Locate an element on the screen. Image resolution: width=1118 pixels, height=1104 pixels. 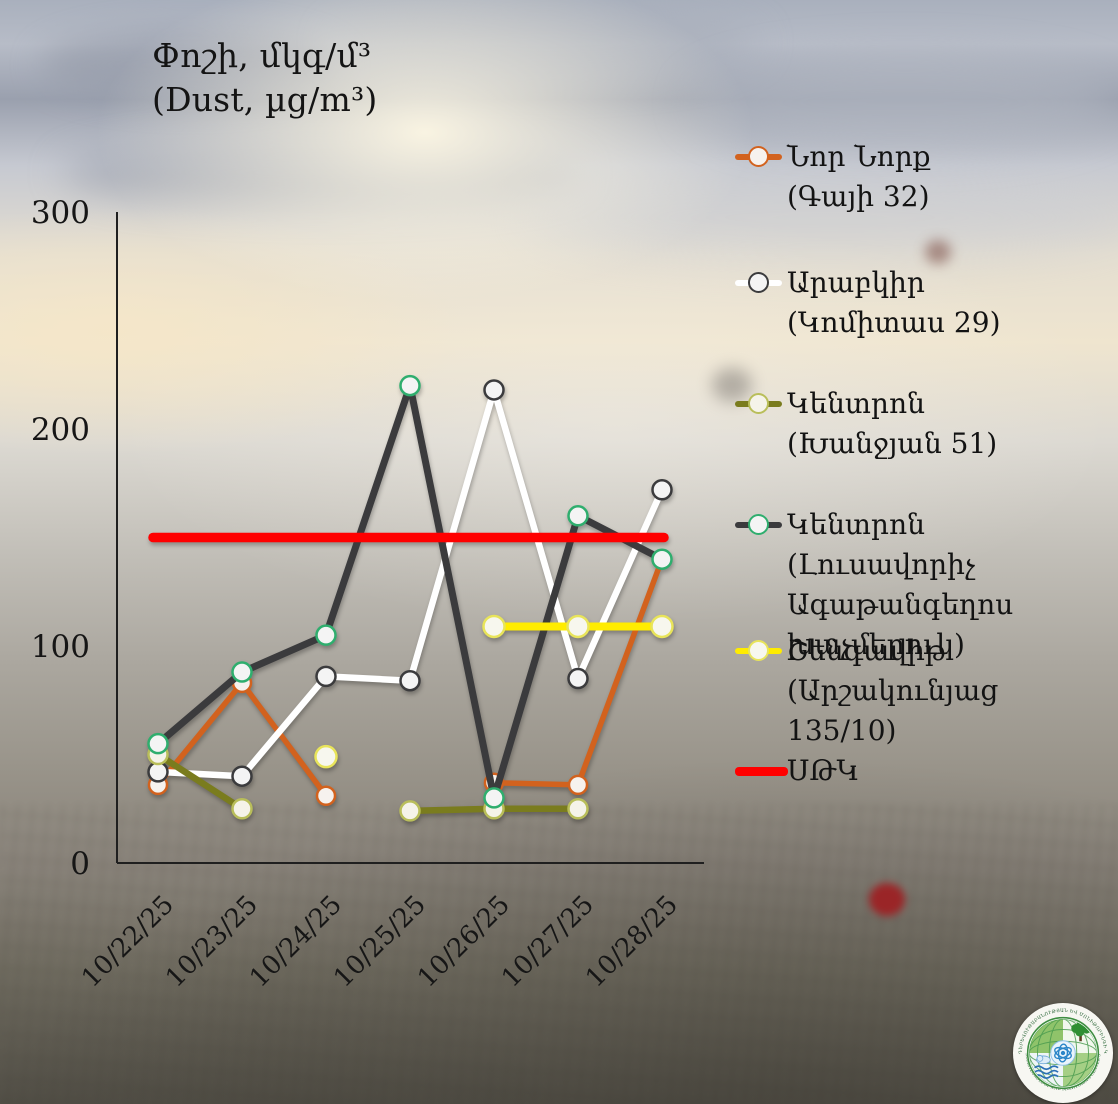
x-tick-label: 10/25/25 is located at coordinates (380, 942).